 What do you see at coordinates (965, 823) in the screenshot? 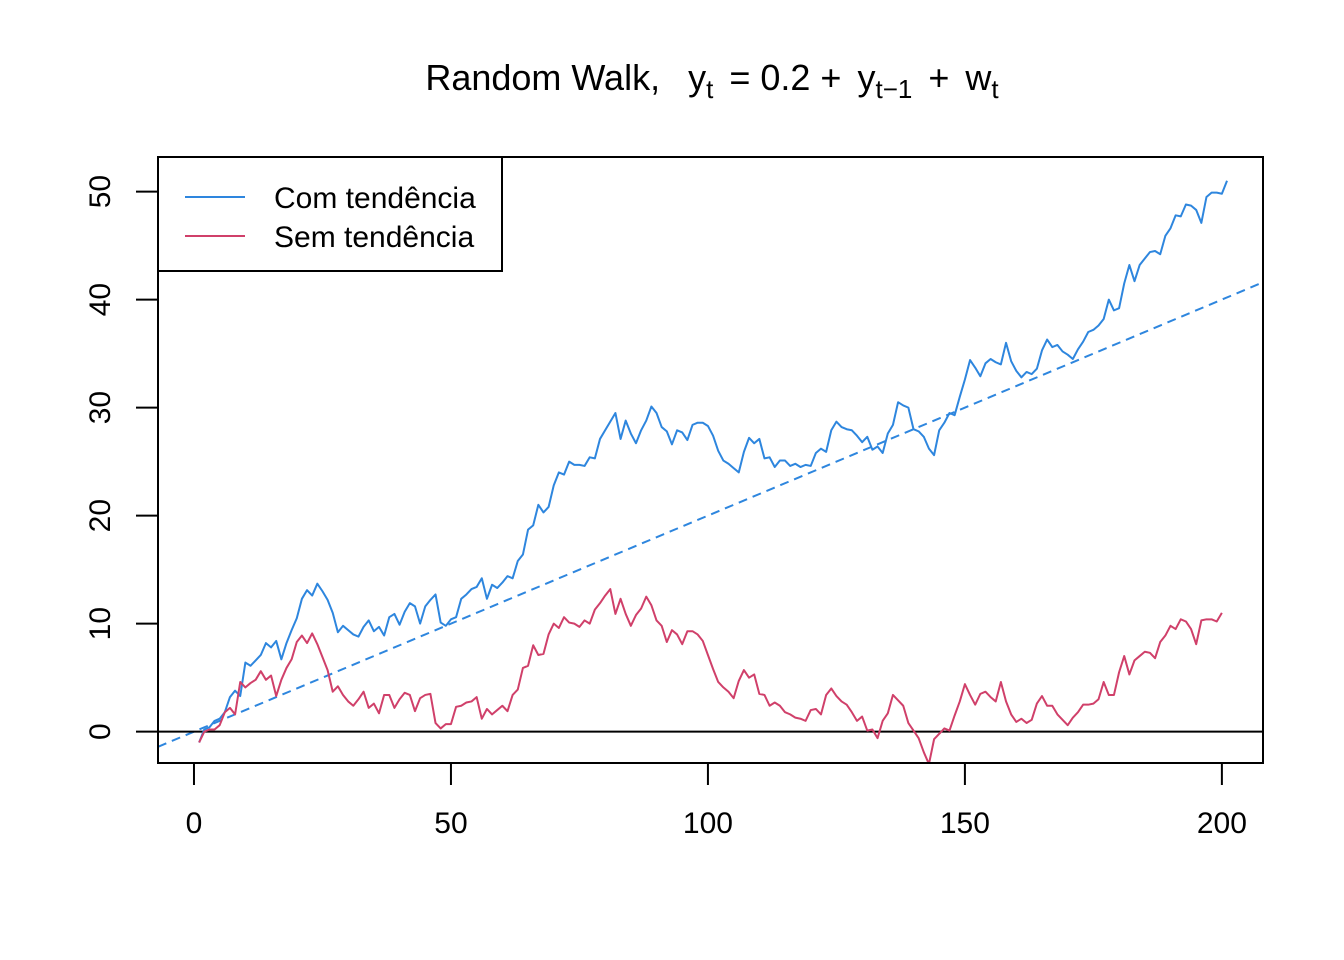
I see `x-tick-label: 150` at bounding box center [965, 823].